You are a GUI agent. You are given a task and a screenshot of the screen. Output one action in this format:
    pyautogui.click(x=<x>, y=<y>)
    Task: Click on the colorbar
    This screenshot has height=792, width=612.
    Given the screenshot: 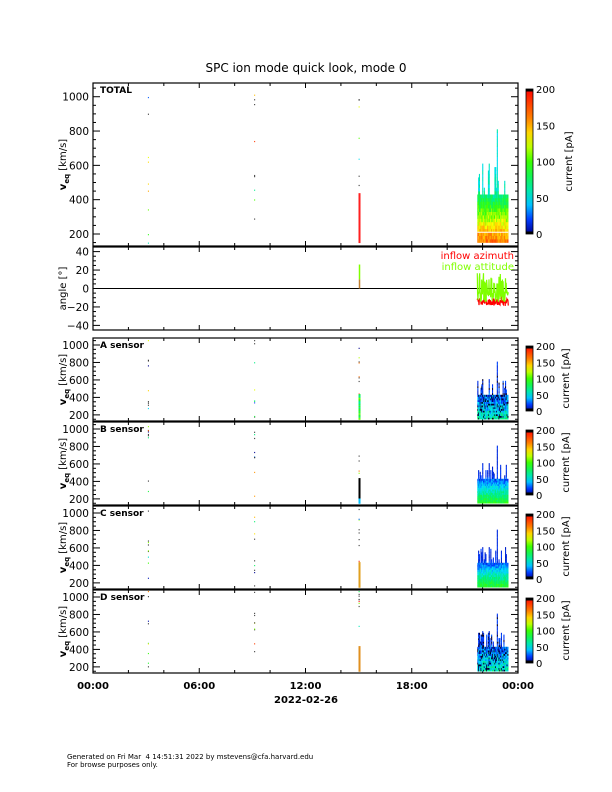 What is the action you would take?
    pyautogui.click(x=529, y=161)
    